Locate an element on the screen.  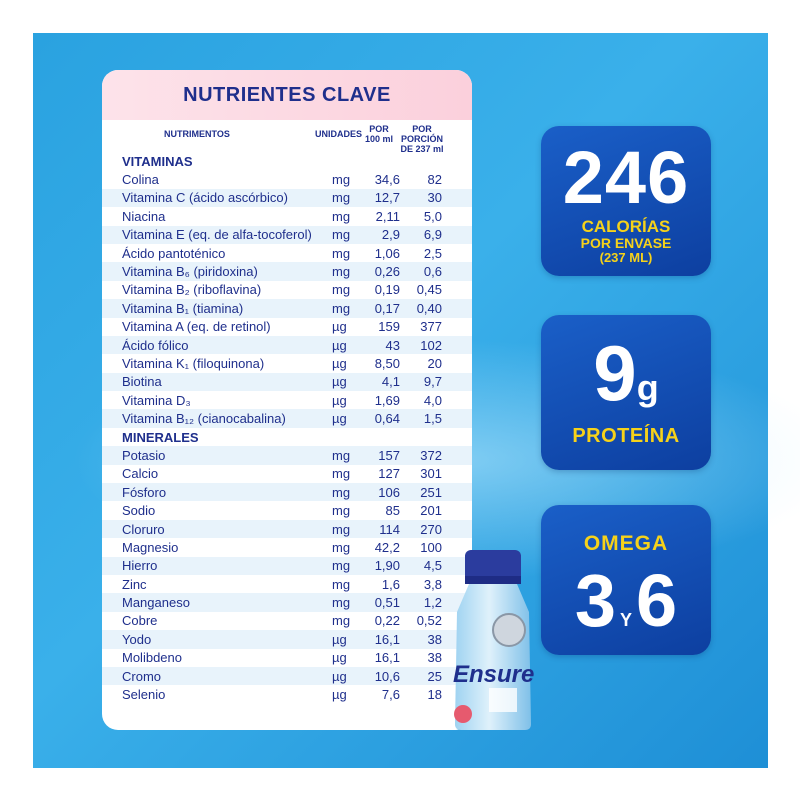
table-row: Vitamina K₁ (filoquinona) µg 8,50 20 is located at coordinates (287, 363).